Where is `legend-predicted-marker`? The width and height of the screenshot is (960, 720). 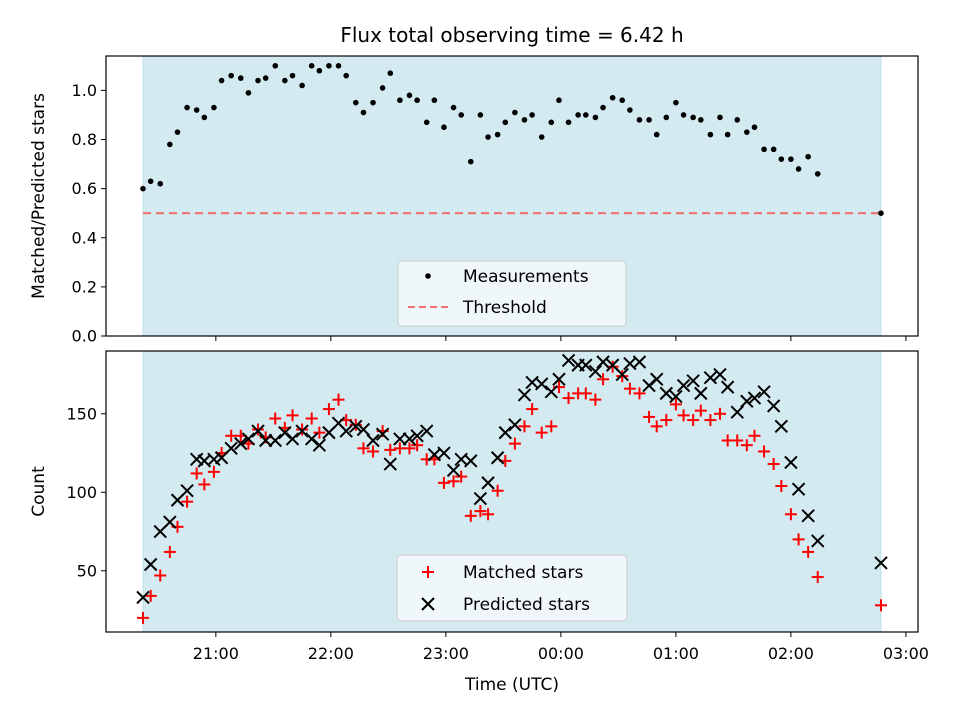 legend-predicted-marker is located at coordinates (428, 604).